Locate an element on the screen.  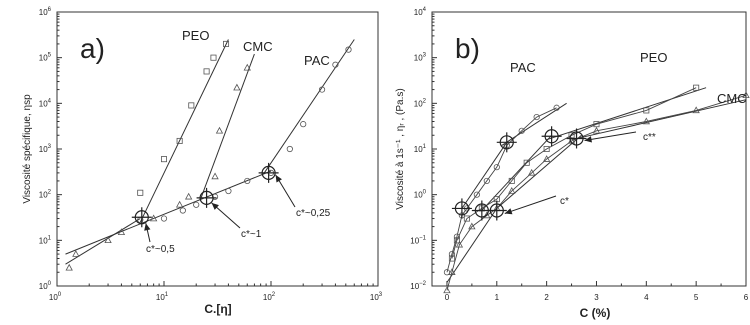
fit-line-PAC-fit is located at coordinates (308, 107).